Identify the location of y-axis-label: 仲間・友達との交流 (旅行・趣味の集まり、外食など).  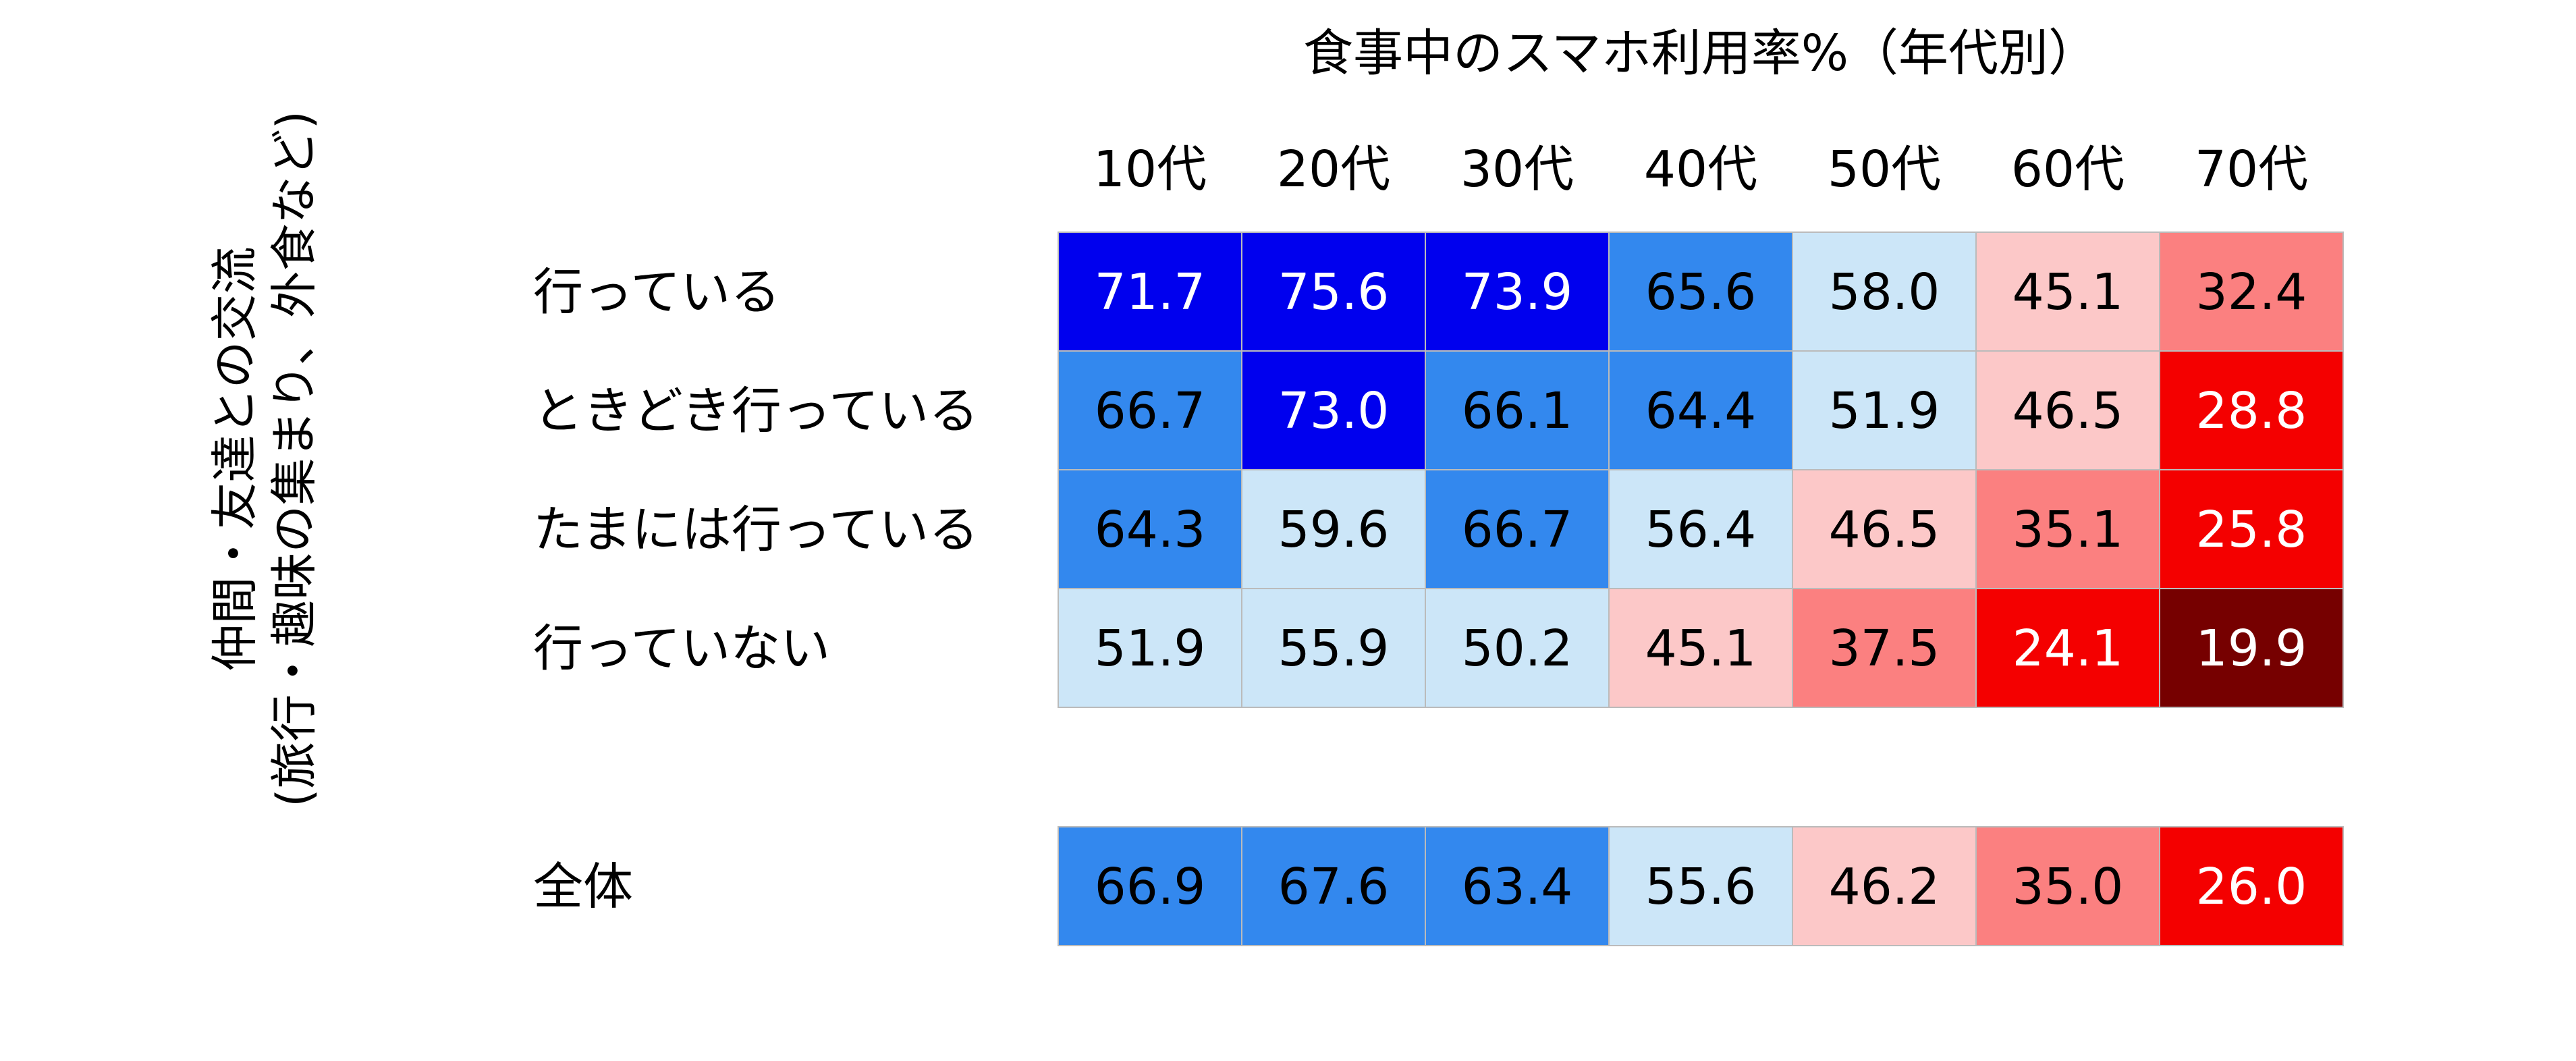
(264, 459).